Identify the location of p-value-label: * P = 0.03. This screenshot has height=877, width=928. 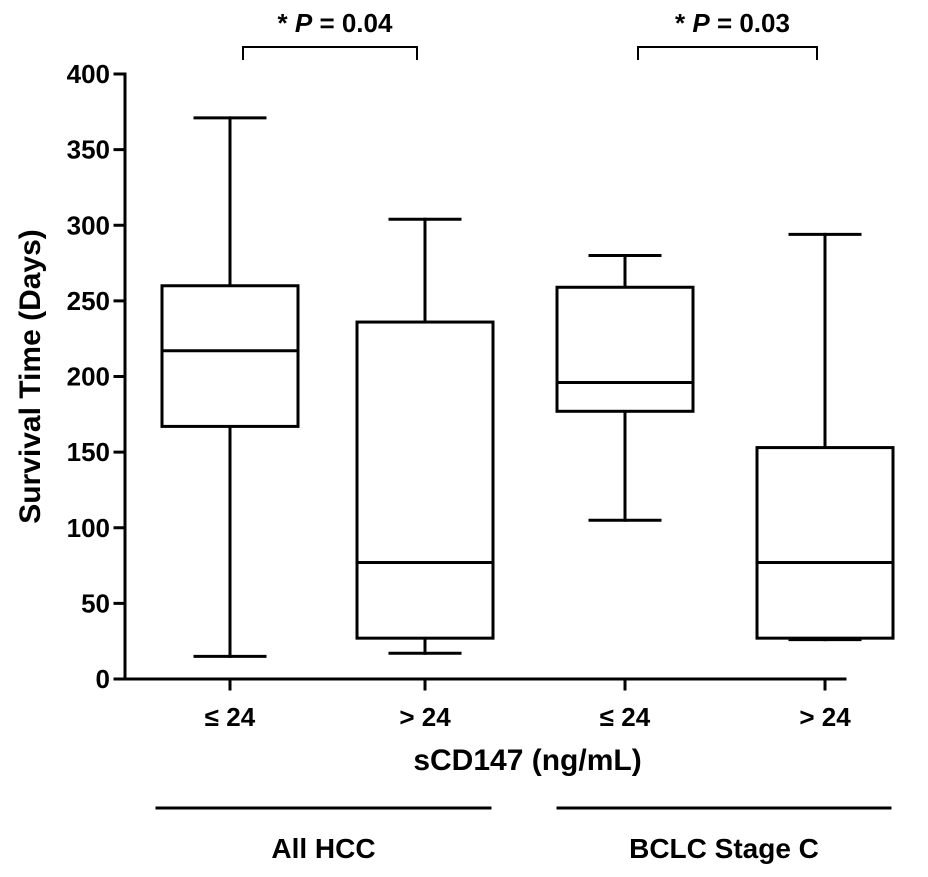
(732, 23).